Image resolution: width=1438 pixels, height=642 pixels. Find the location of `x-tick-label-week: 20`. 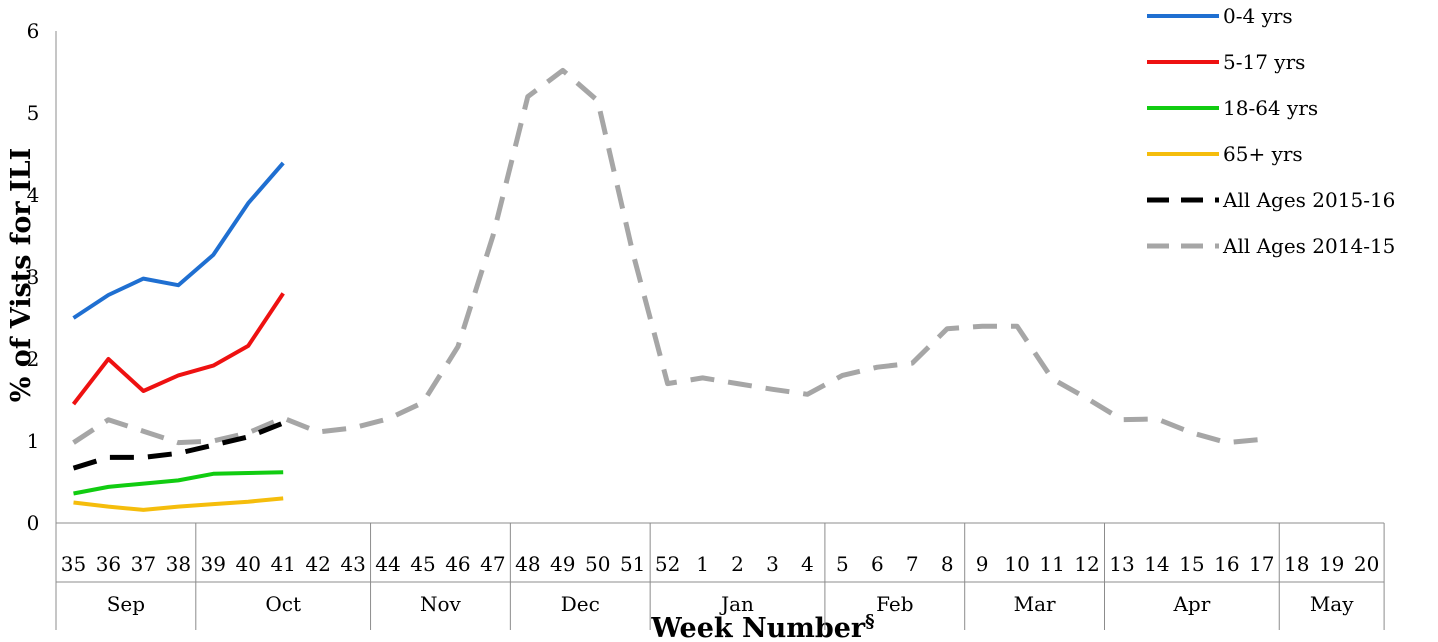

x-tick-label-week: 20 is located at coordinates (1366, 564).